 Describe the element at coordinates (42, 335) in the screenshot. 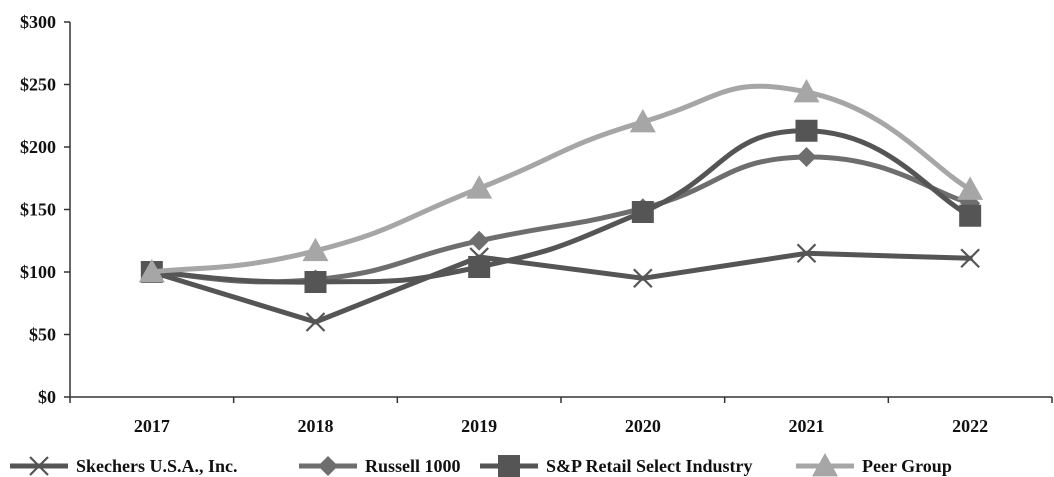

I see `y-tick-label: $50` at that location.